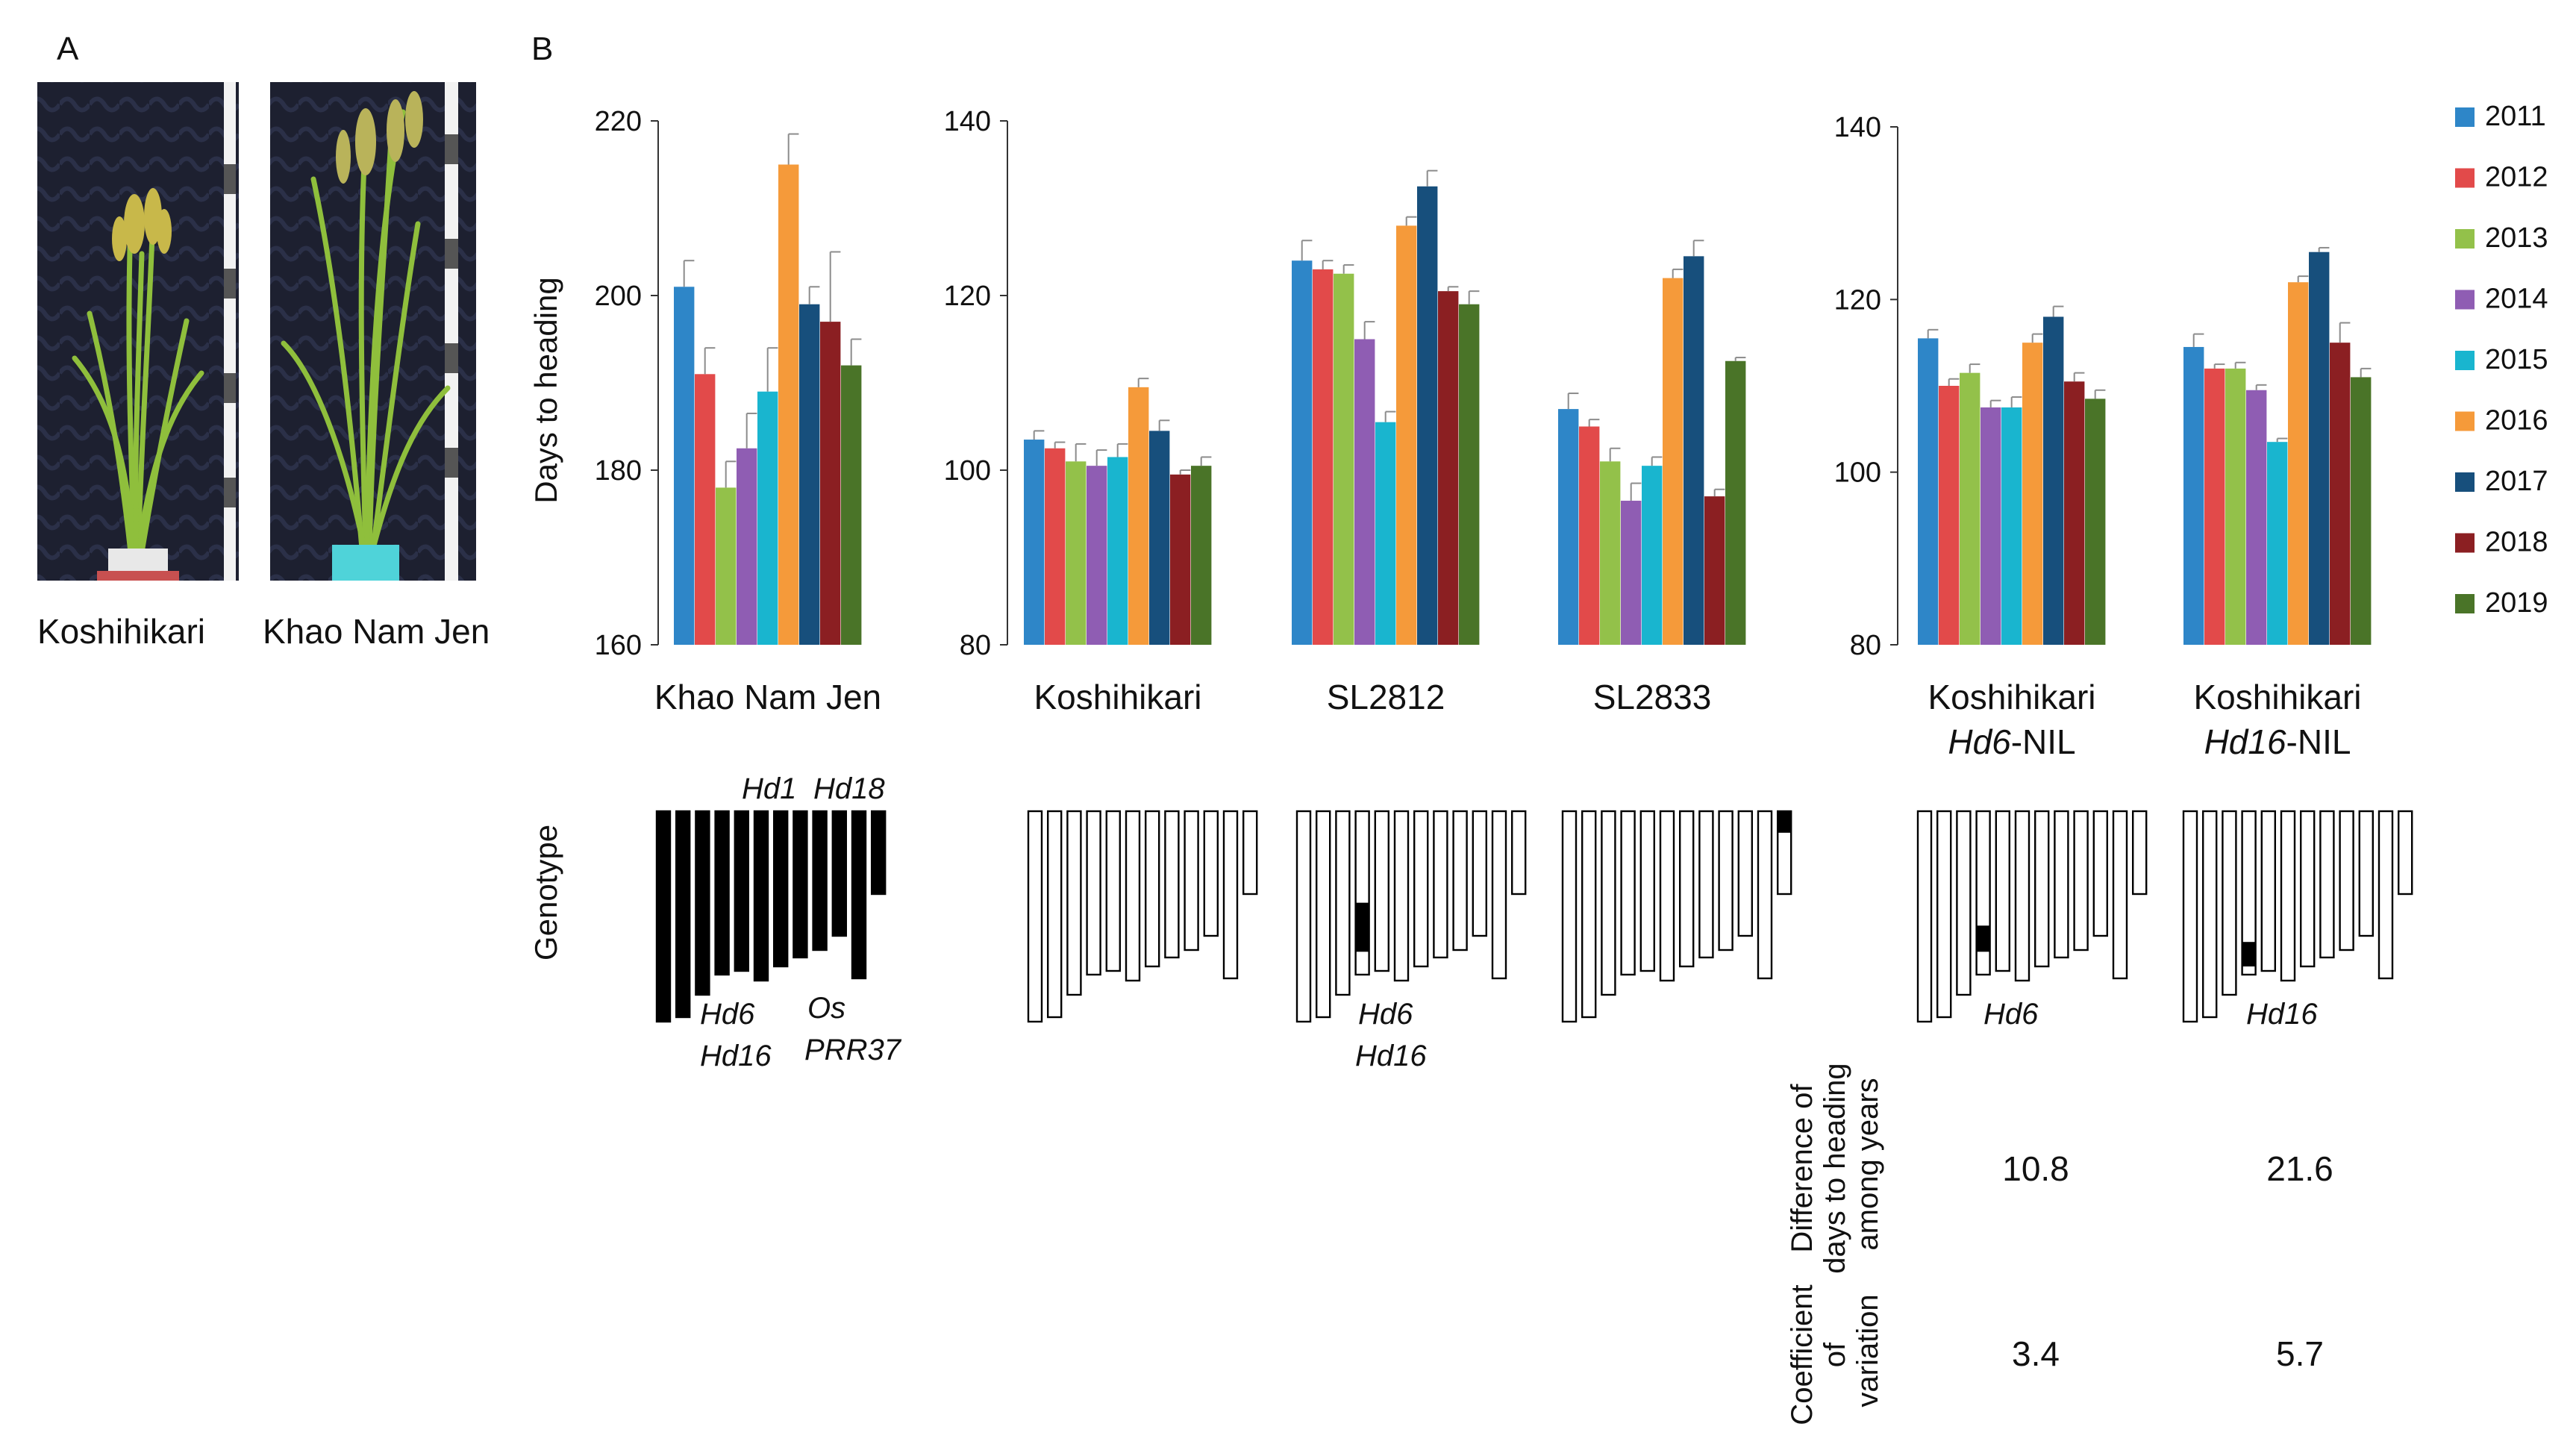  I want to click on y-tick-label: 200, so click(618, 296).